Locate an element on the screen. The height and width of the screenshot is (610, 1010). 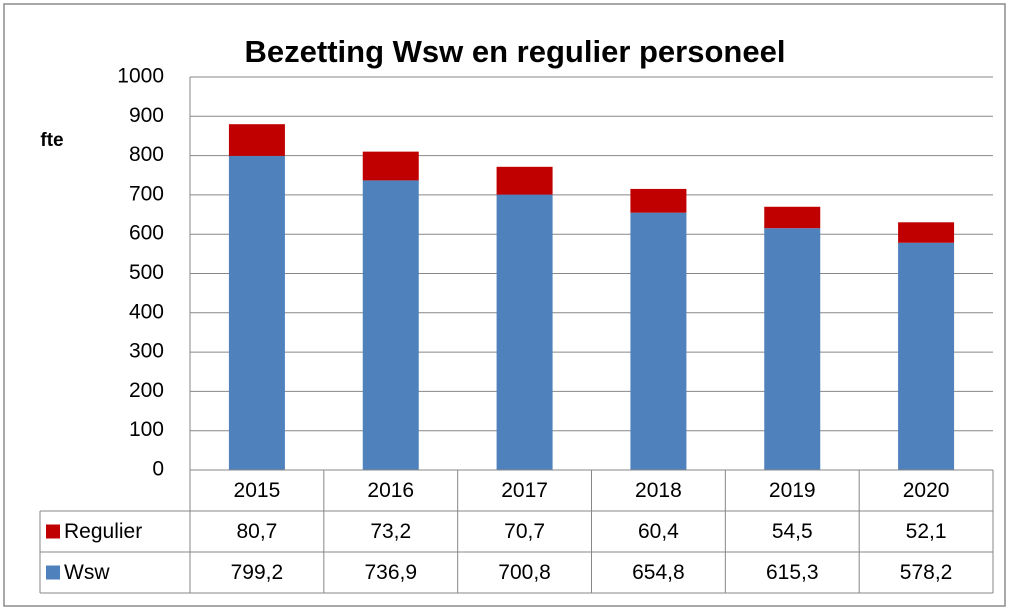
y-tick-label: 800 is located at coordinates (146, 154).